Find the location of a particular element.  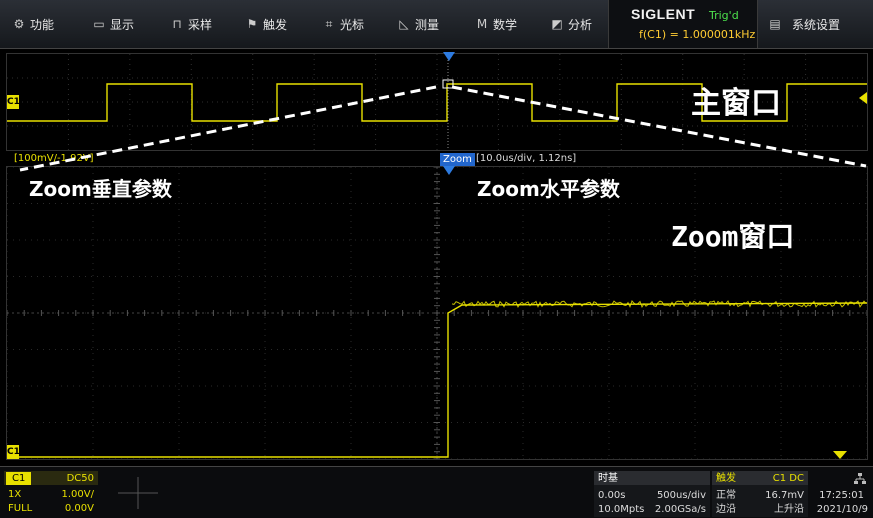

cursor-icon: ⌗ is located at coordinates (329, 23).